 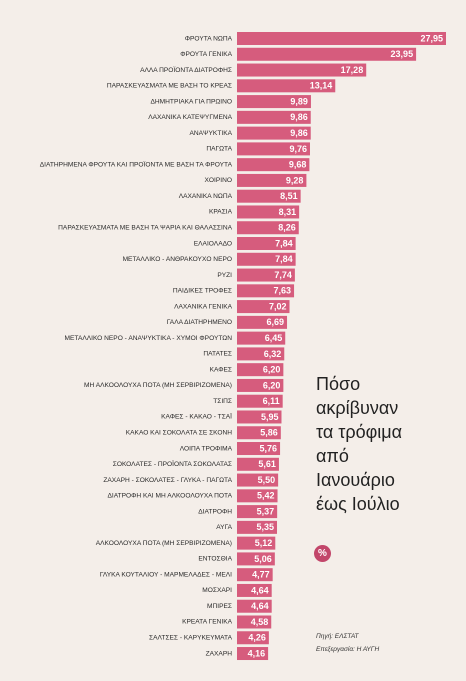 I want to click on value-label: 6,11, so click(x=271, y=401).